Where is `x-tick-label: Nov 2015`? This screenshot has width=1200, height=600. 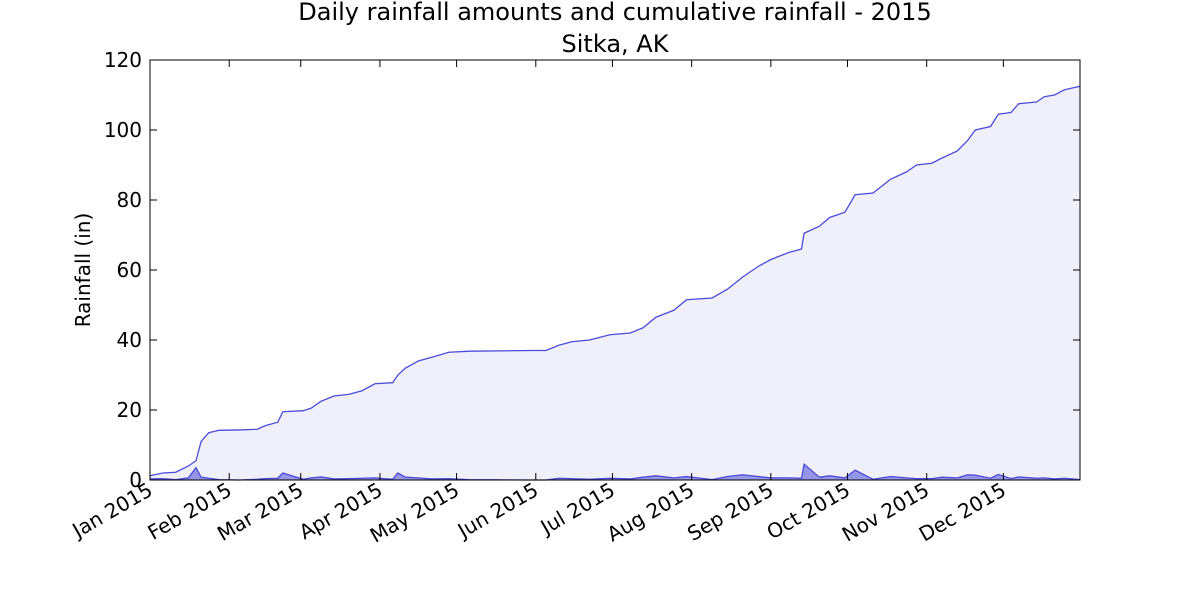
x-tick-label: Nov 2015 is located at coordinates (885, 512).